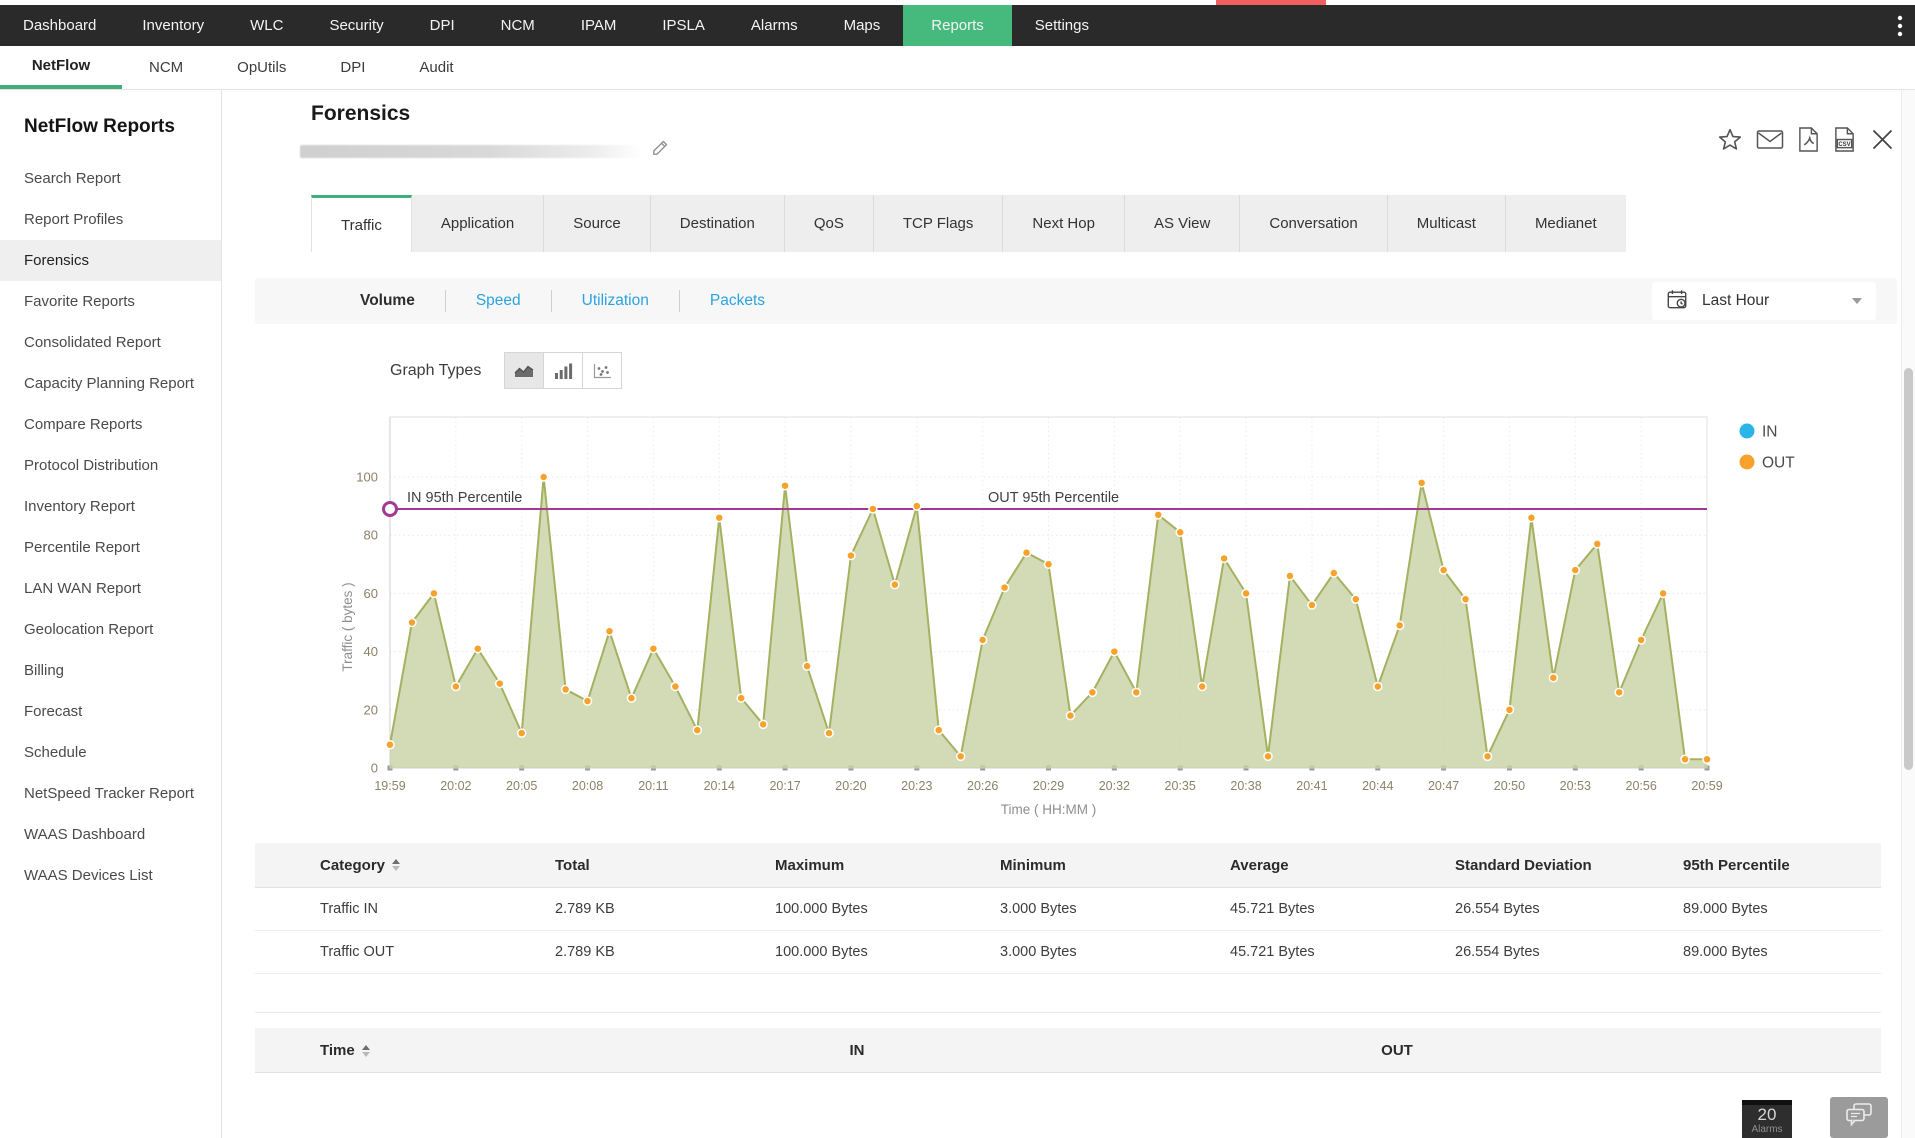 Image resolution: width=1915 pixels, height=1138 pixels. Describe the element at coordinates (1770, 432) in the screenshot. I see `legend-label-in: IN` at that location.